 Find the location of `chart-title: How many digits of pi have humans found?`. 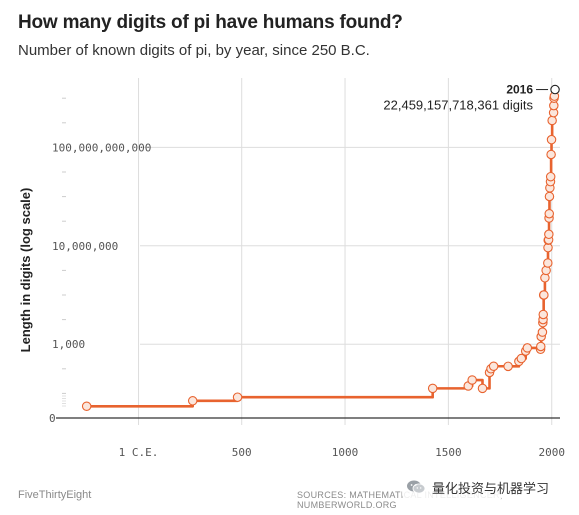

chart-title: How many digits of pi have humans found? is located at coordinates (210, 22).